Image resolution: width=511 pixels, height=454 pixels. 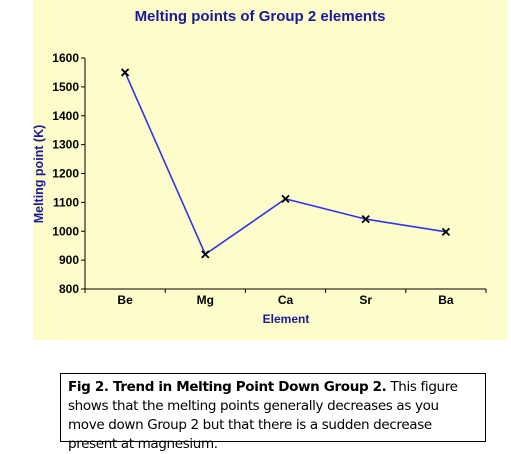 I want to click on y-tick-label: 1500, so click(x=65, y=87).